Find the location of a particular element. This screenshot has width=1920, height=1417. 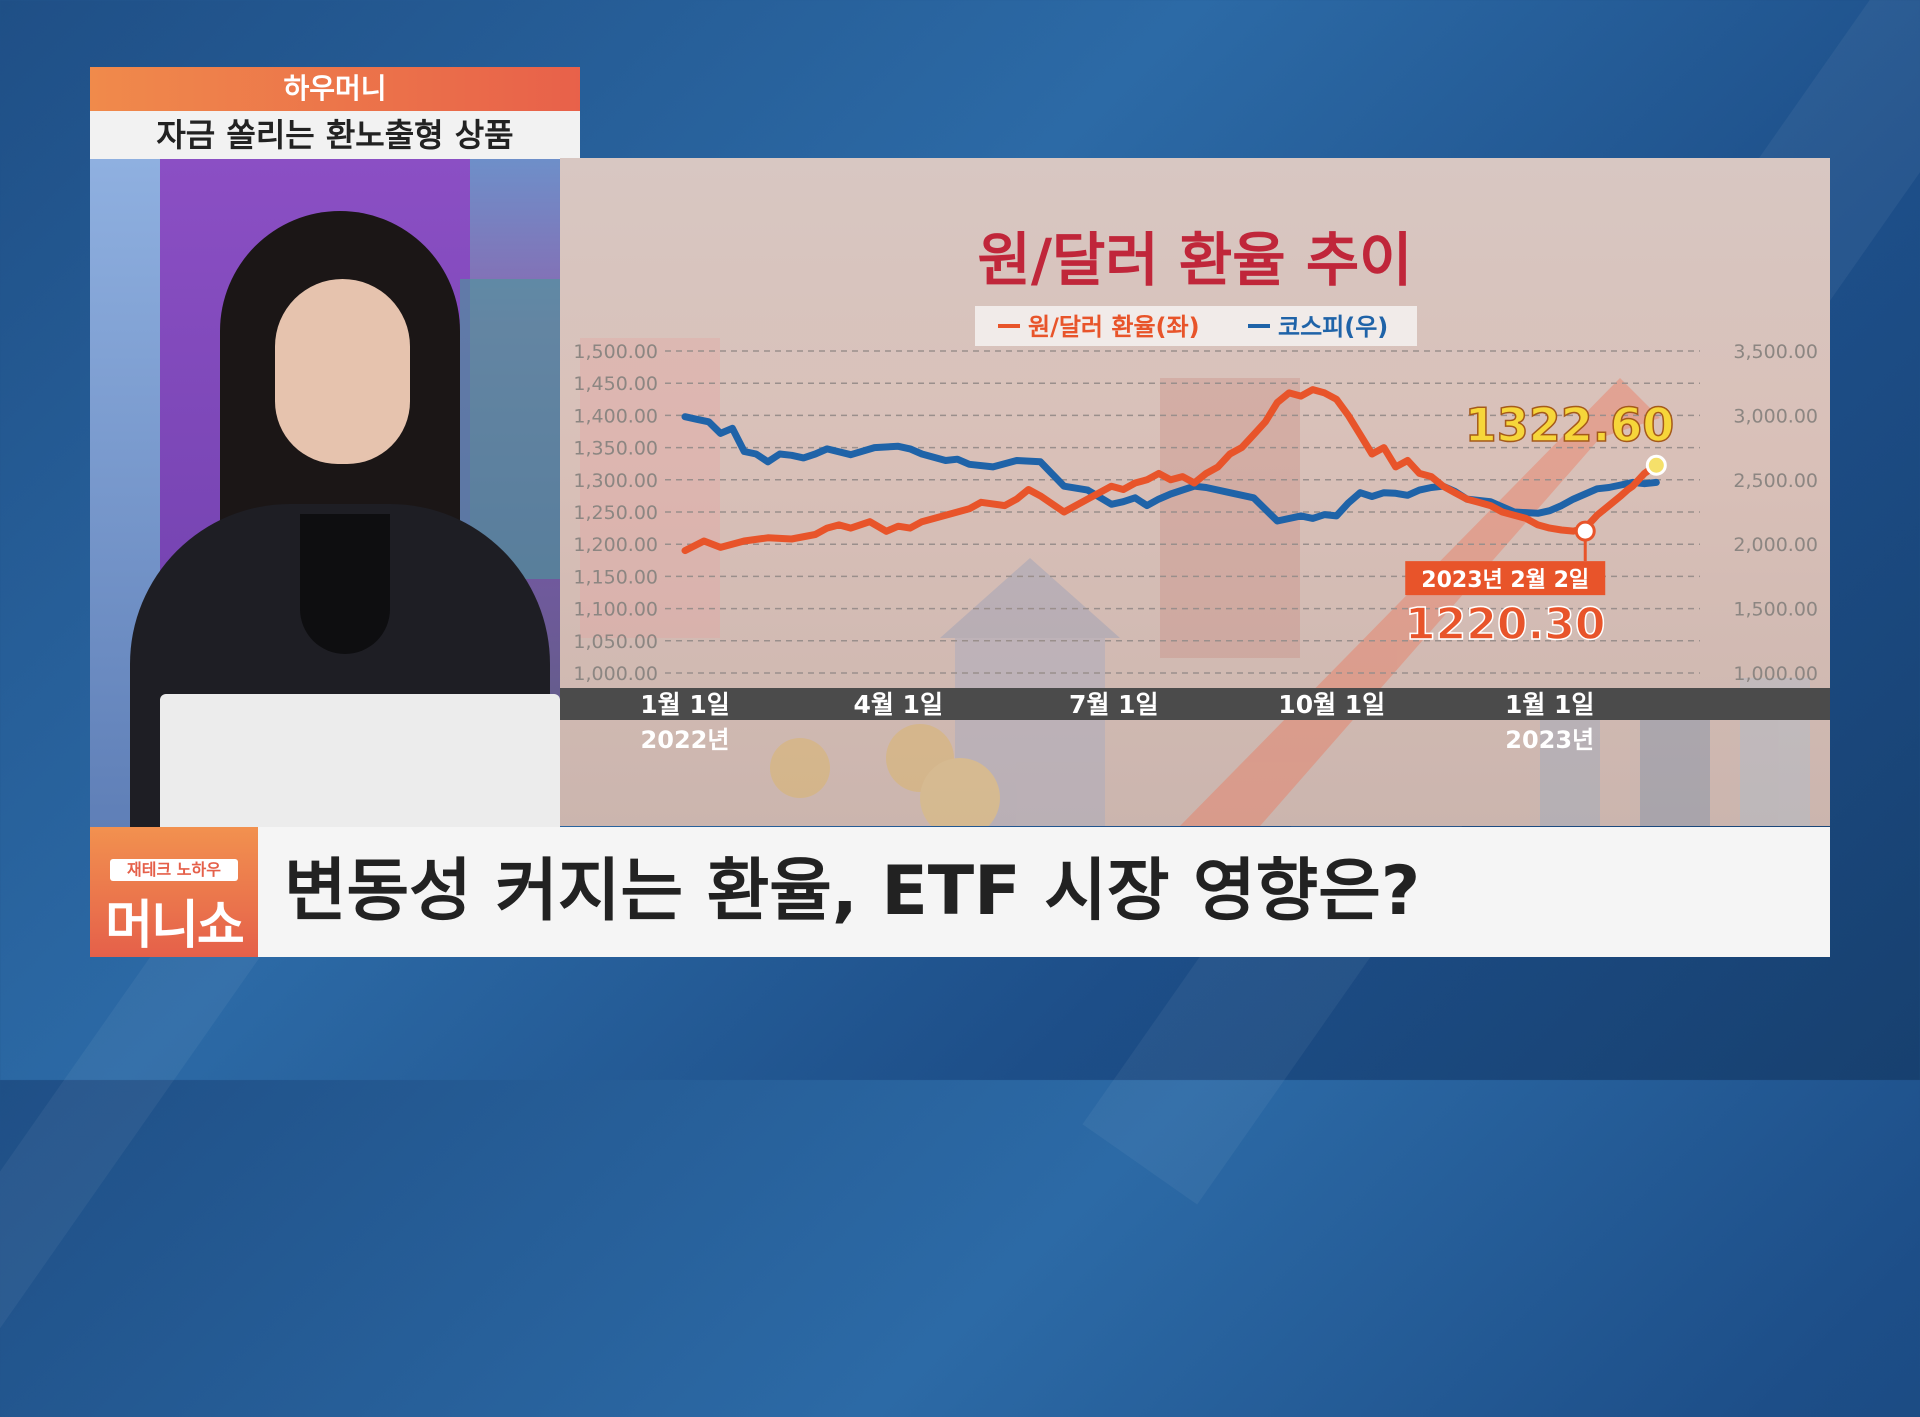

y-tick-label-left: 1,450.00 is located at coordinates (615, 384).